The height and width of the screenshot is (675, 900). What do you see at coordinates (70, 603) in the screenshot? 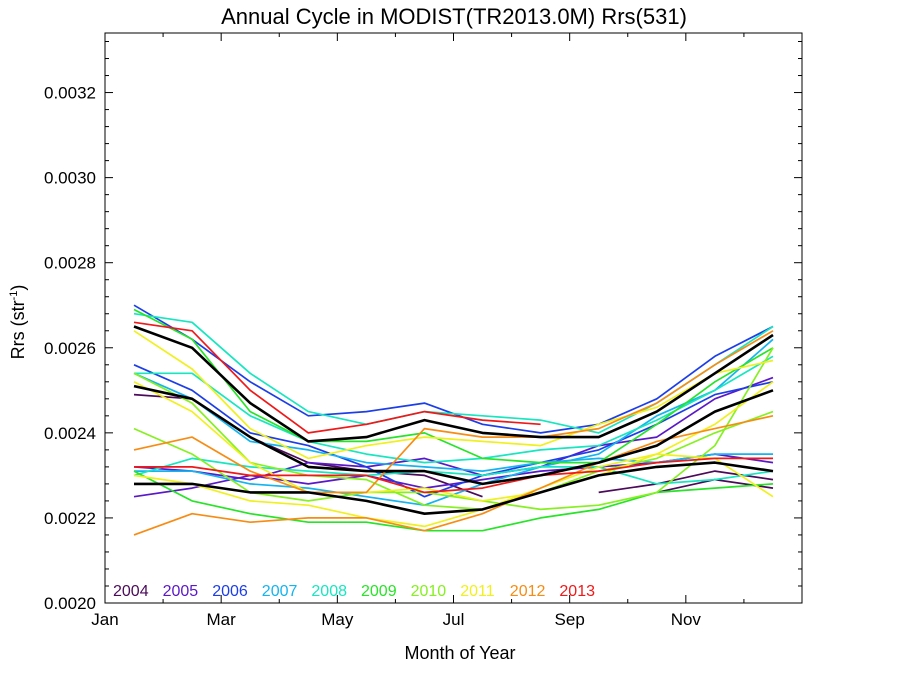
I see `y-tick-label: 0.0020` at bounding box center [70, 603].